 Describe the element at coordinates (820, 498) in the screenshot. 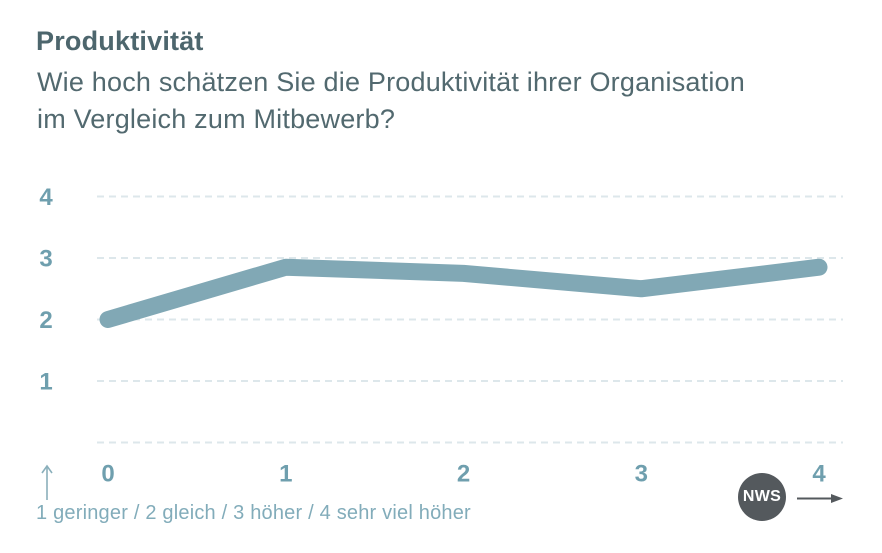

I see `timeline-right-arrow-icon` at that location.